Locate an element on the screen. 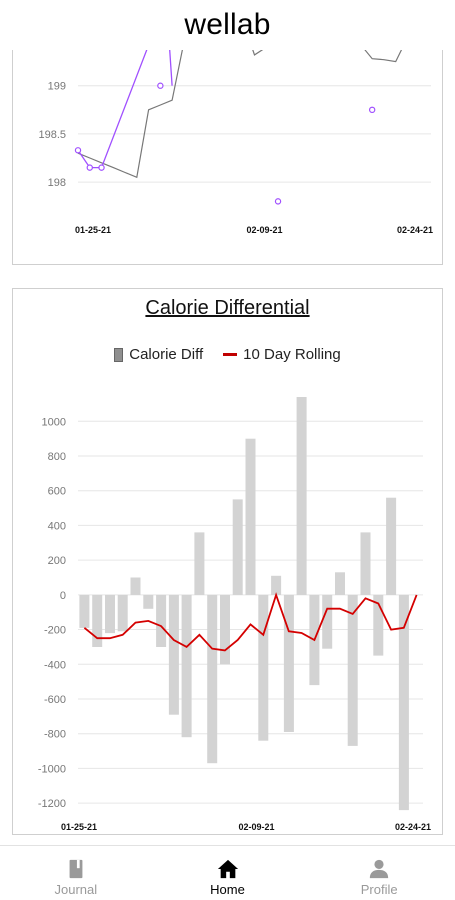 Image resolution: width=455 pixels, height=900 pixels. weight-trend-line is located at coordinates (254, 99).